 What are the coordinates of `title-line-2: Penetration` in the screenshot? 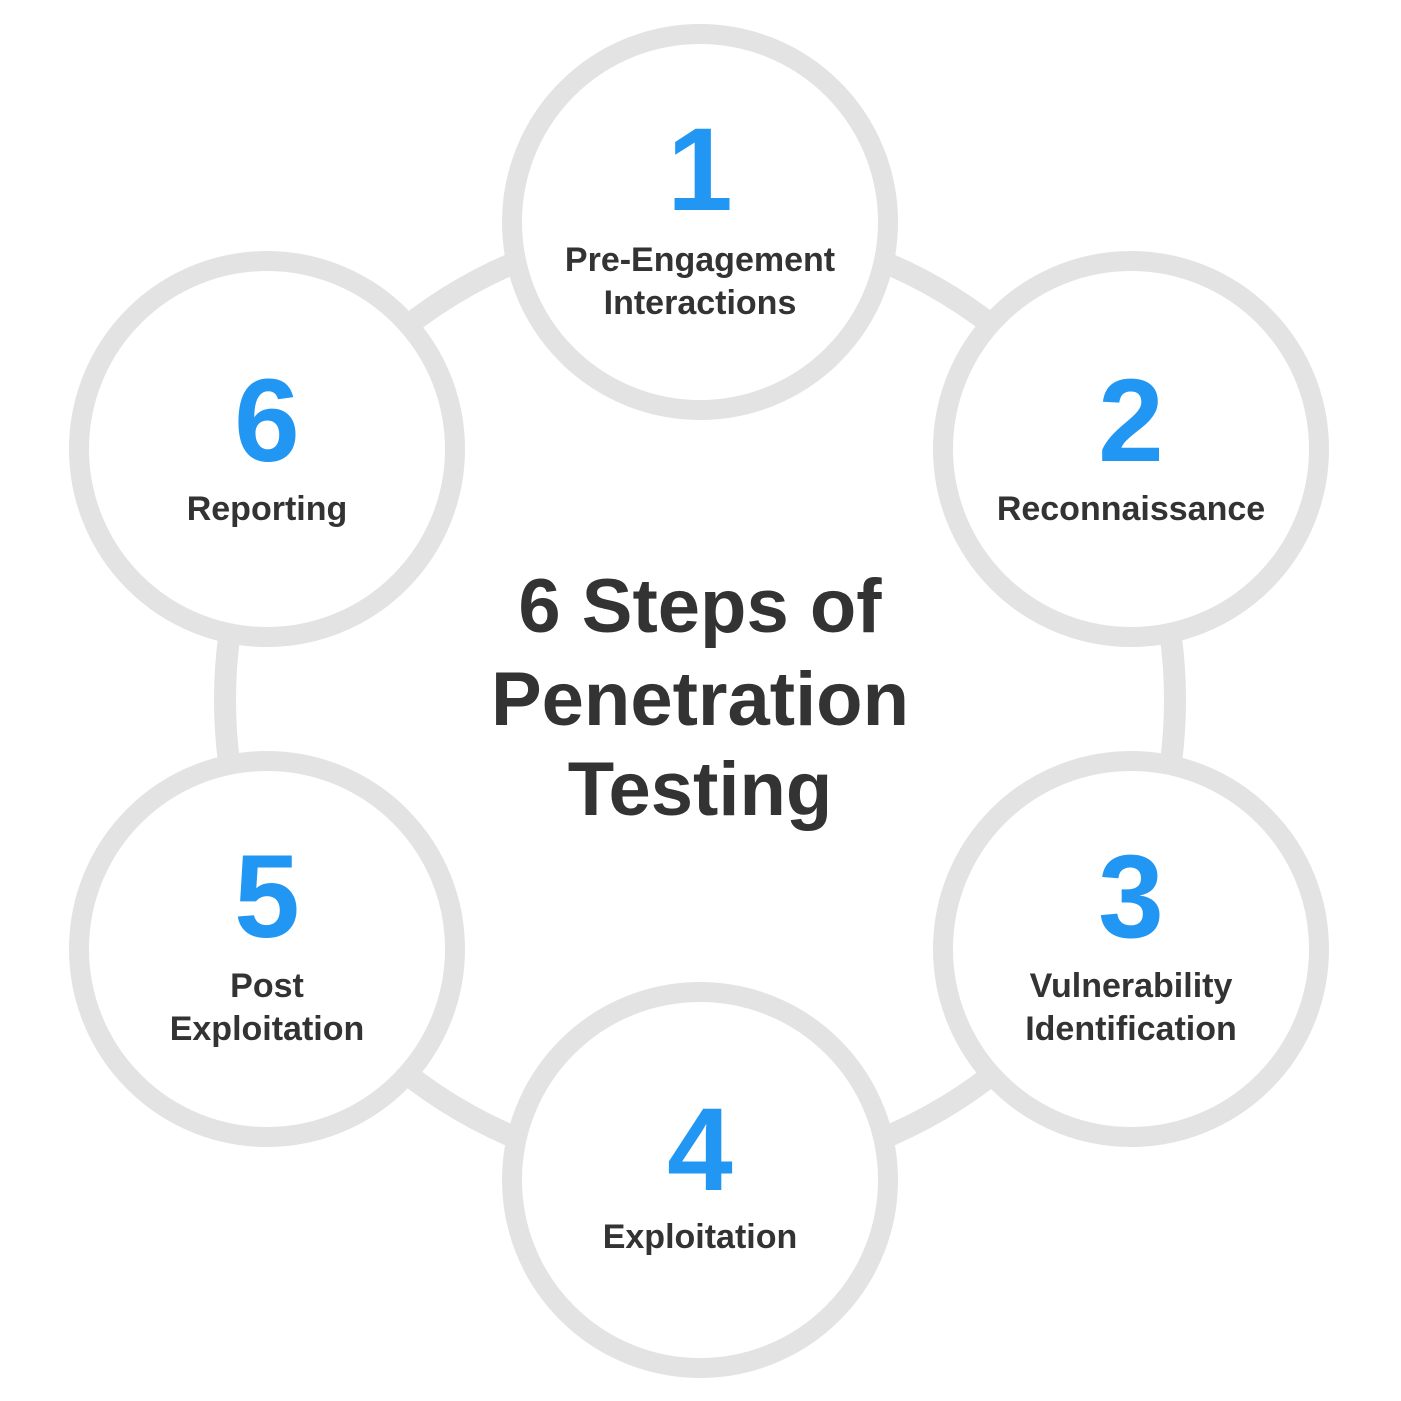 It's located at (700, 699).